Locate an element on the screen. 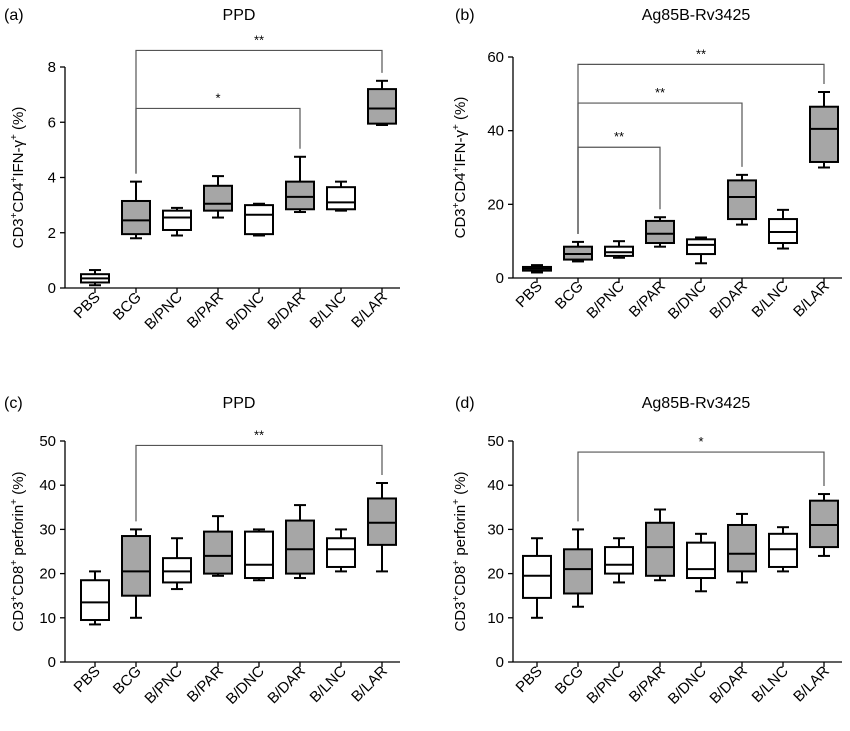  box-b-pnc is located at coordinates (619, 560).